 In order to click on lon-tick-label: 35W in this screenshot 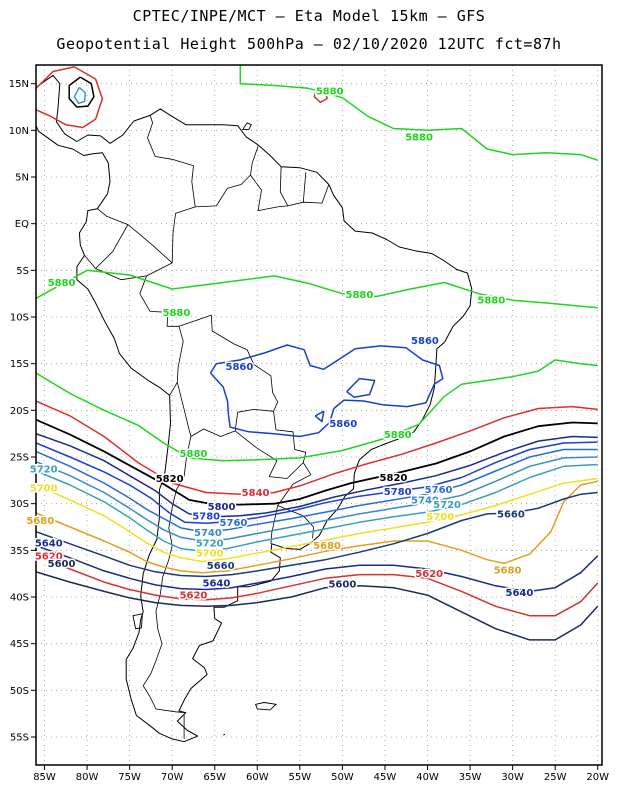, I will do `click(470, 777)`.